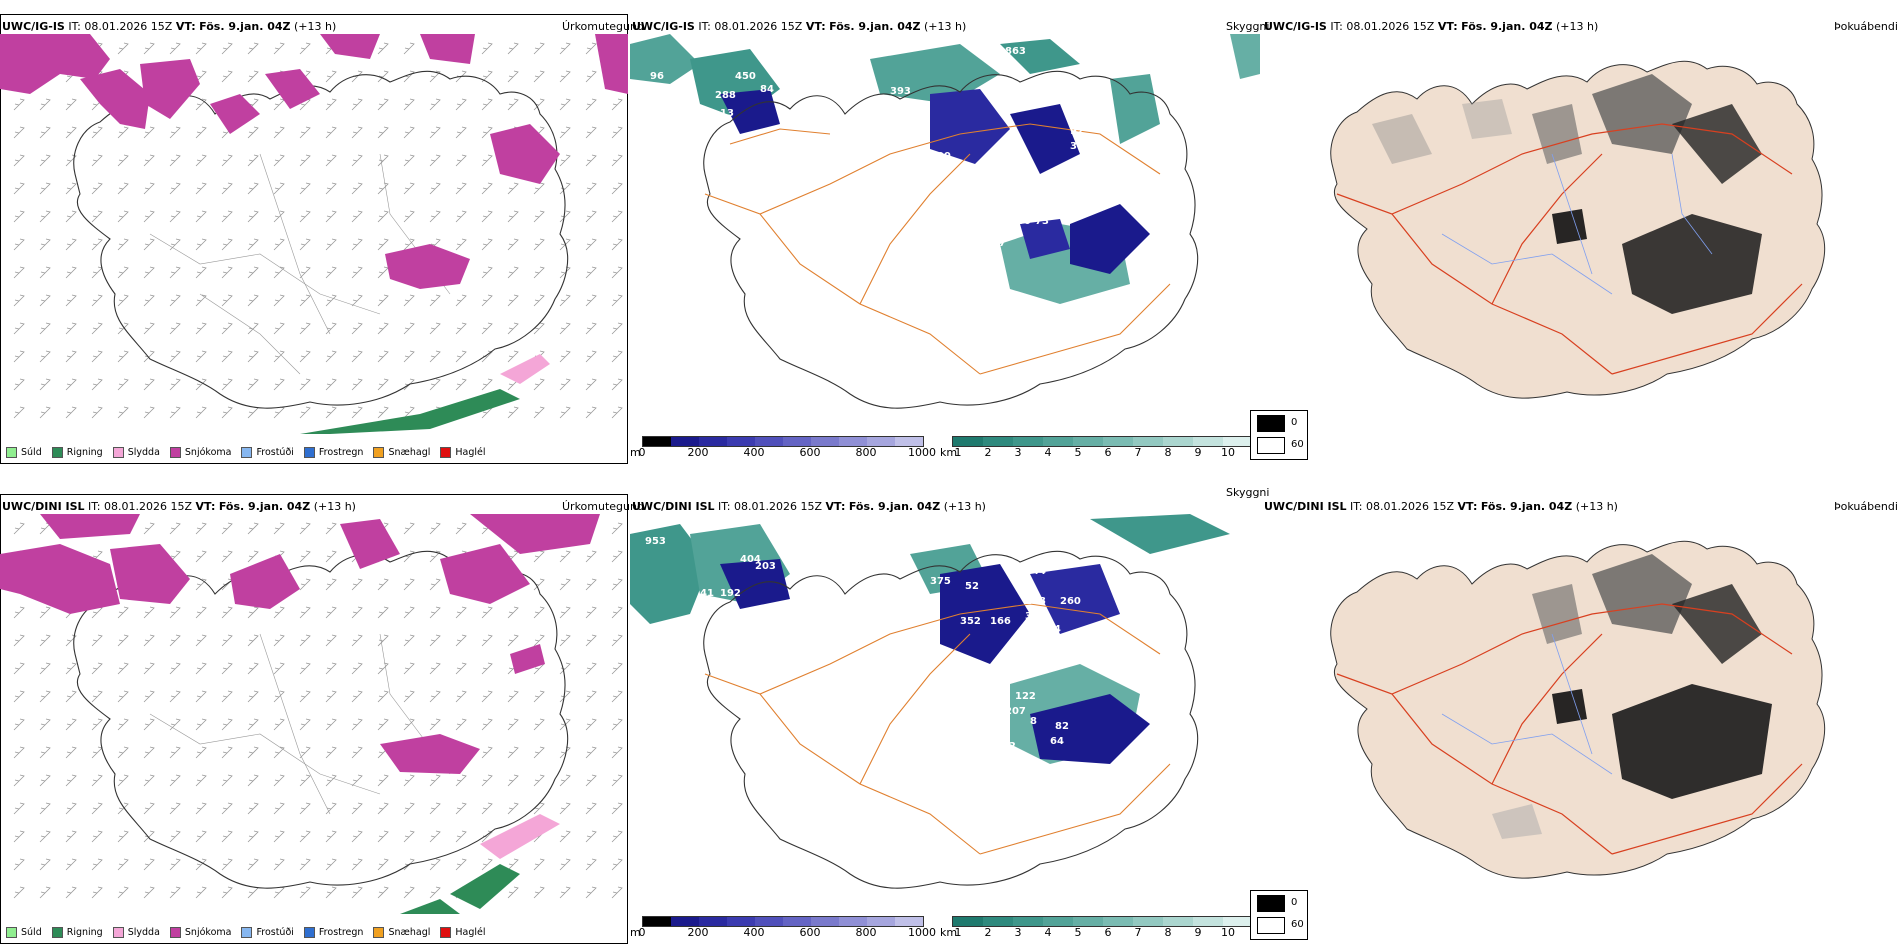 This screenshot has width=1900, height=950. What do you see at coordinates (1228, 932) in the screenshot?
I see `vis-legend-tick: 10` at bounding box center [1228, 932].